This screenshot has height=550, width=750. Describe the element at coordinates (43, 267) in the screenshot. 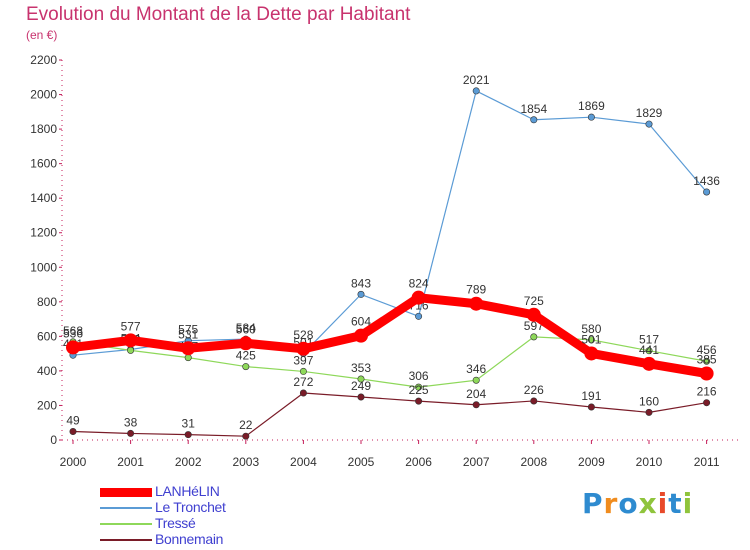

I see `y-tick-label: 1000` at that location.